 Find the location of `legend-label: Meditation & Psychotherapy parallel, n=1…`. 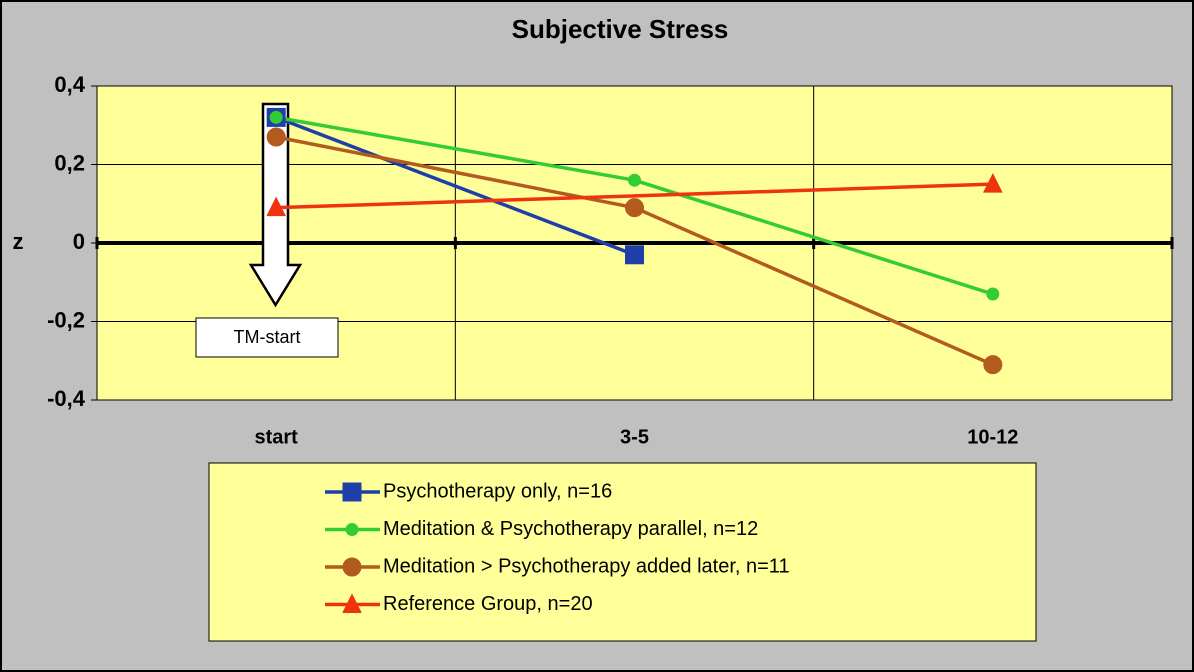

legend-label: Meditation & Psychotherapy parallel, n=1… is located at coordinates (570, 529).